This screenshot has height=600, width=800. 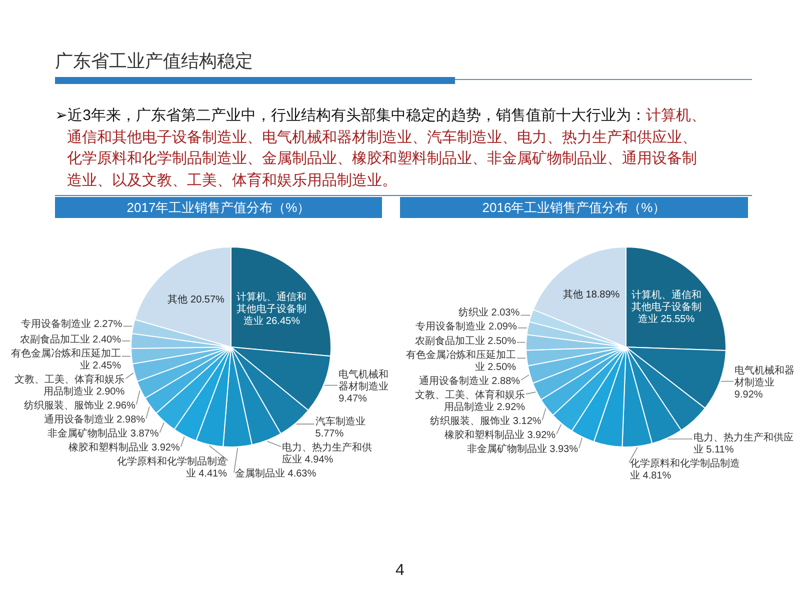 I want to click on slice-label: 纺织服装、服饰业 3.12%, so click(x=486, y=421).